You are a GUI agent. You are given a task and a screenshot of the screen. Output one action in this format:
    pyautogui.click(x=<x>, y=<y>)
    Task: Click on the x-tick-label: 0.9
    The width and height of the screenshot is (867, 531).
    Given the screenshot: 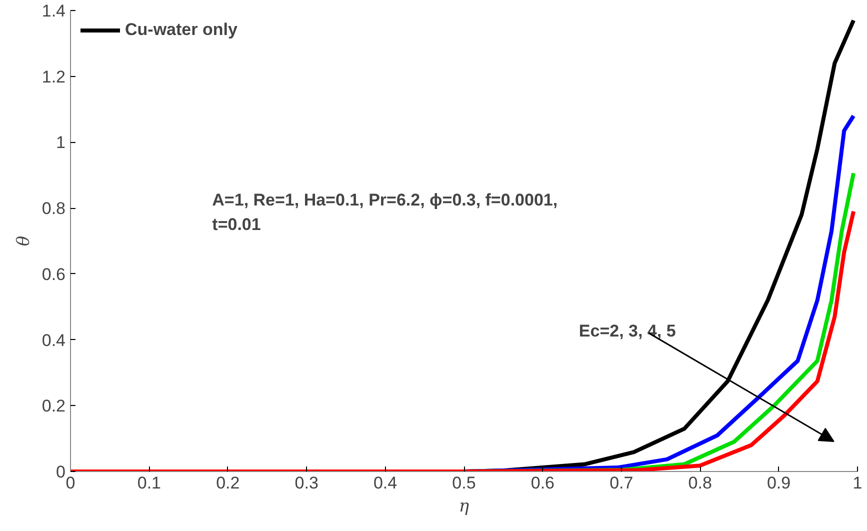 What is the action you would take?
    pyautogui.click(x=778, y=483)
    